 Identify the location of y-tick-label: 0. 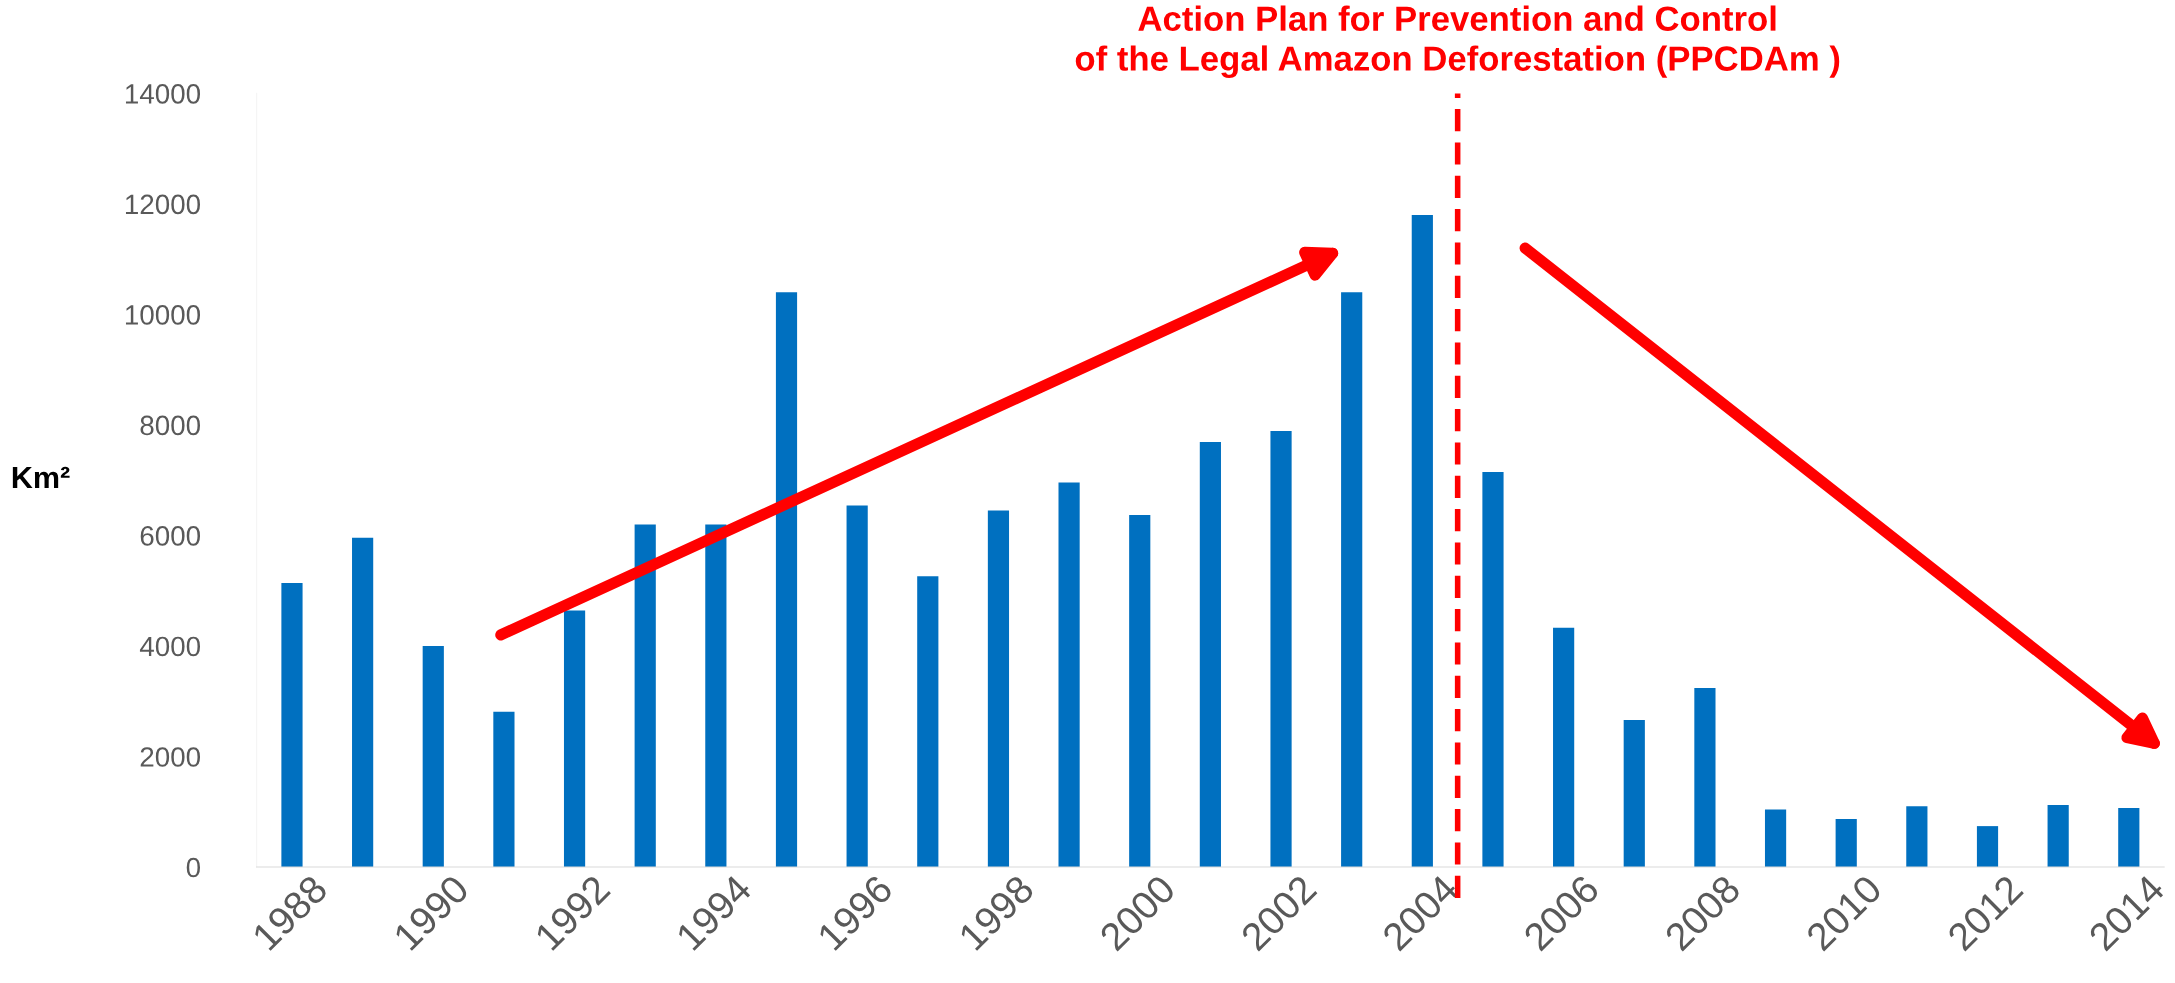
(193, 867).